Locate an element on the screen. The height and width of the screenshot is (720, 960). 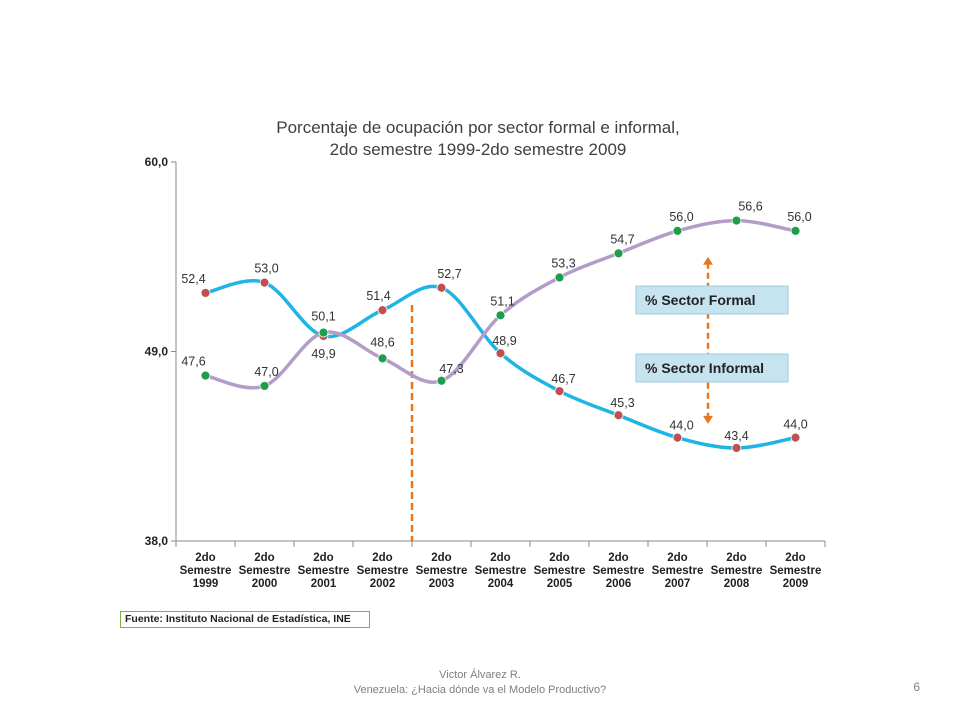
formal-data-label: 51,1 is located at coordinates (502, 301).